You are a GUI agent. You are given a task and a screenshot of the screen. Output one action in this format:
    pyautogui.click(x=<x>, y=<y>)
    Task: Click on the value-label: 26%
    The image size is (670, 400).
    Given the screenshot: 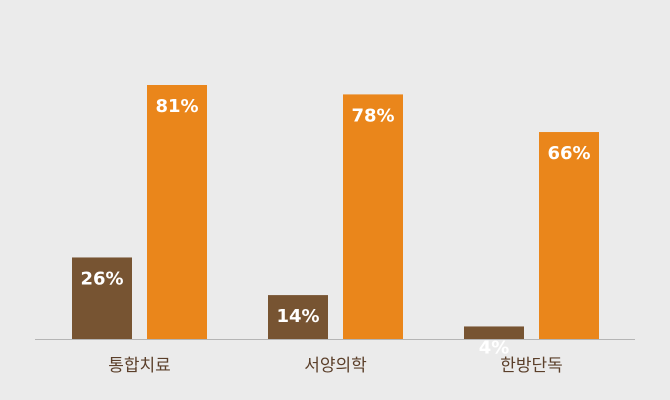 What is the action you would take?
    pyautogui.click(x=101, y=278)
    